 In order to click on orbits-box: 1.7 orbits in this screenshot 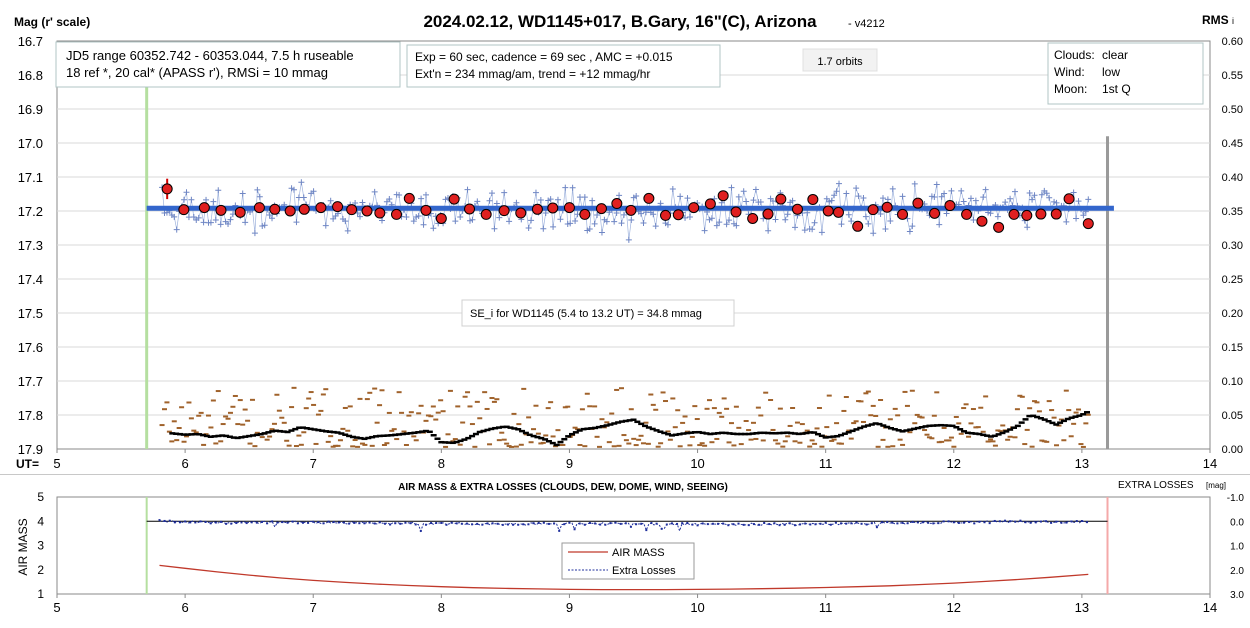, I will do `click(840, 60)`.